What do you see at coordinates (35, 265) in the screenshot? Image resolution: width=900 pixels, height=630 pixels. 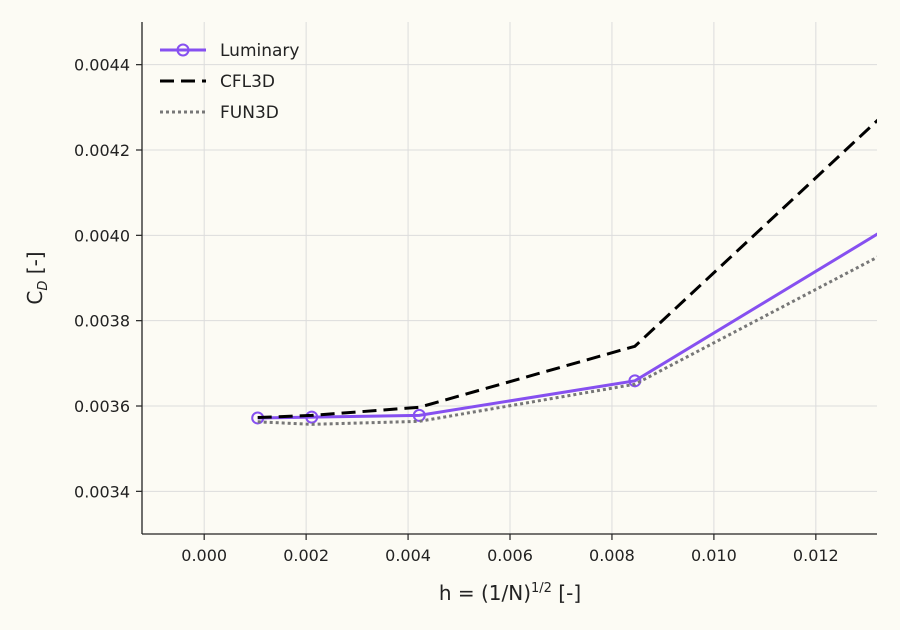 I see `y-axis-label-unit: [-]` at bounding box center [35, 265].